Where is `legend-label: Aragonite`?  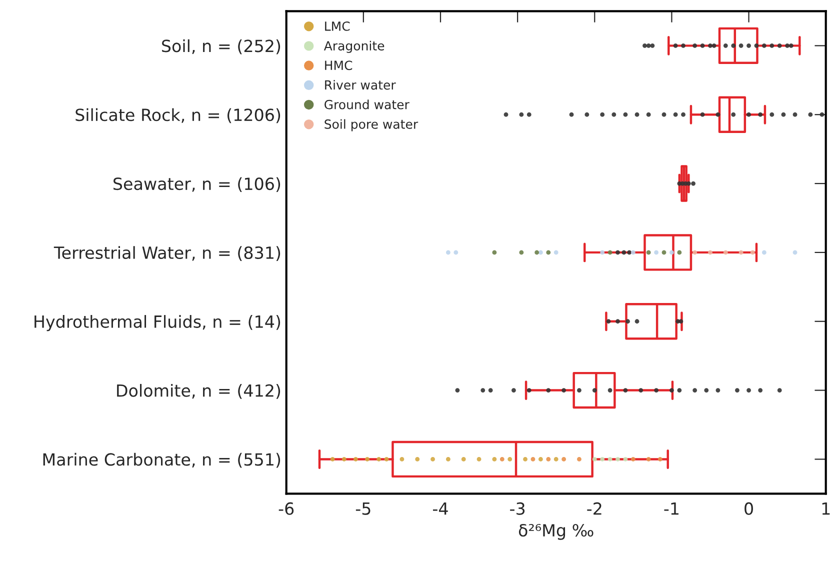
legend-label: Aragonite is located at coordinates (354, 46).